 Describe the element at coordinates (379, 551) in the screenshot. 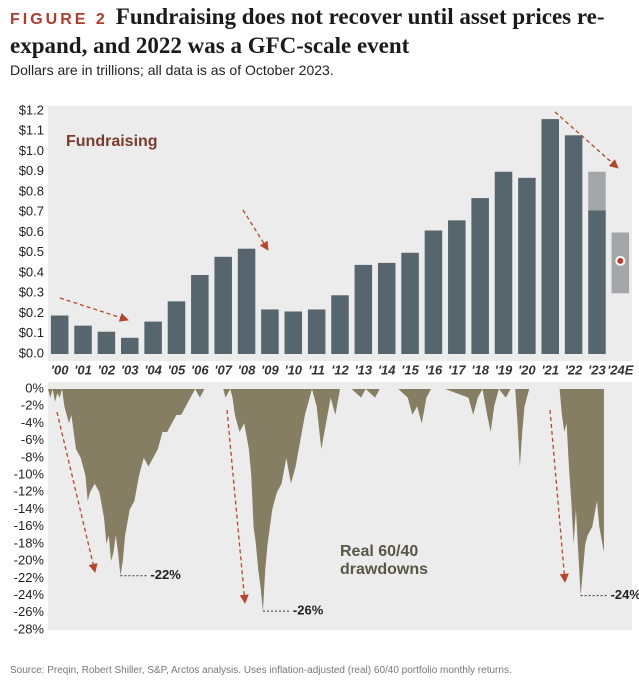

I see `annotation: Real 60/40` at that location.